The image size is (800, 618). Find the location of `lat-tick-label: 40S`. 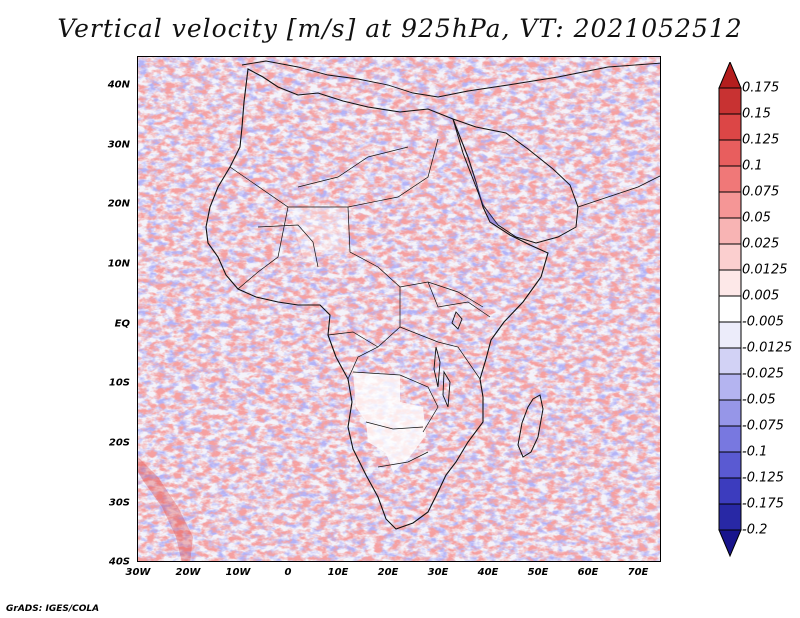

lat-tick-label: 40S is located at coordinates (119, 562).